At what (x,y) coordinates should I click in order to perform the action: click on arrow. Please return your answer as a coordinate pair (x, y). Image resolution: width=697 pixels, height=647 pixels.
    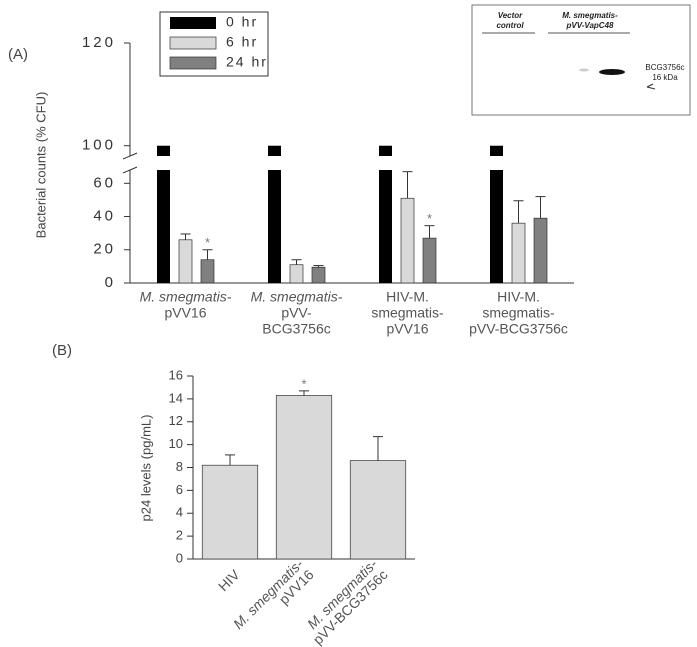
    Looking at the image, I should click on (651, 86).